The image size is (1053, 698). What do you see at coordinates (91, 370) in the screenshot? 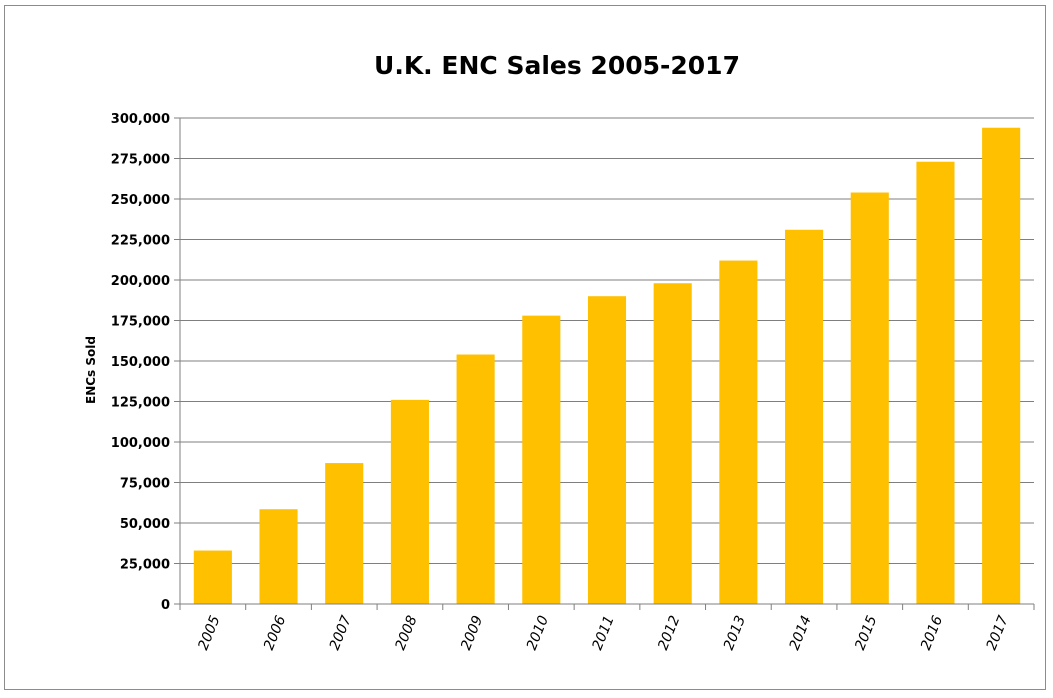
I see `y-axis-title: ENCs Sold` at bounding box center [91, 370].